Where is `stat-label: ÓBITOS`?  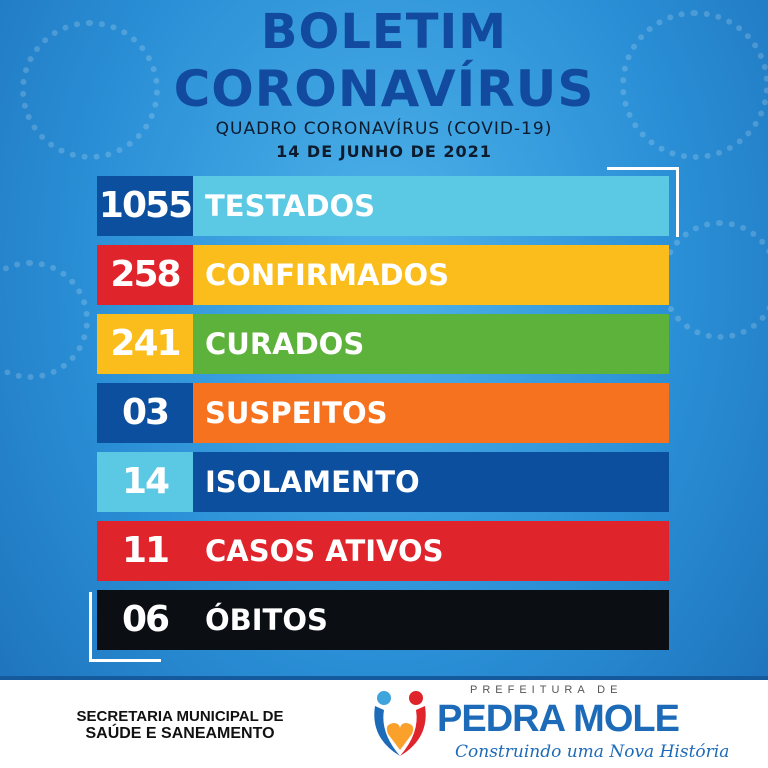
stat-label: ÓBITOS is located at coordinates (431, 620).